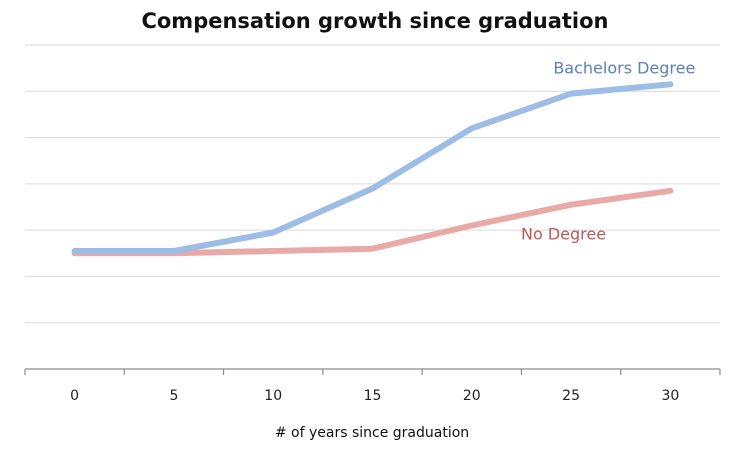  What do you see at coordinates (372, 386) in the screenshot?
I see `x-axis-ticks: 0 5 10 15 20 25 30` at bounding box center [372, 386].